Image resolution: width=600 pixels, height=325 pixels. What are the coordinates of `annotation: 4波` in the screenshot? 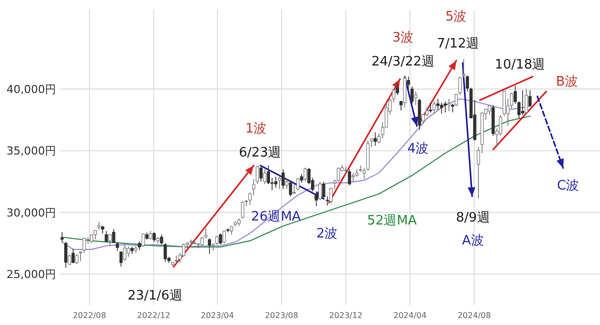 It's located at (418, 149).